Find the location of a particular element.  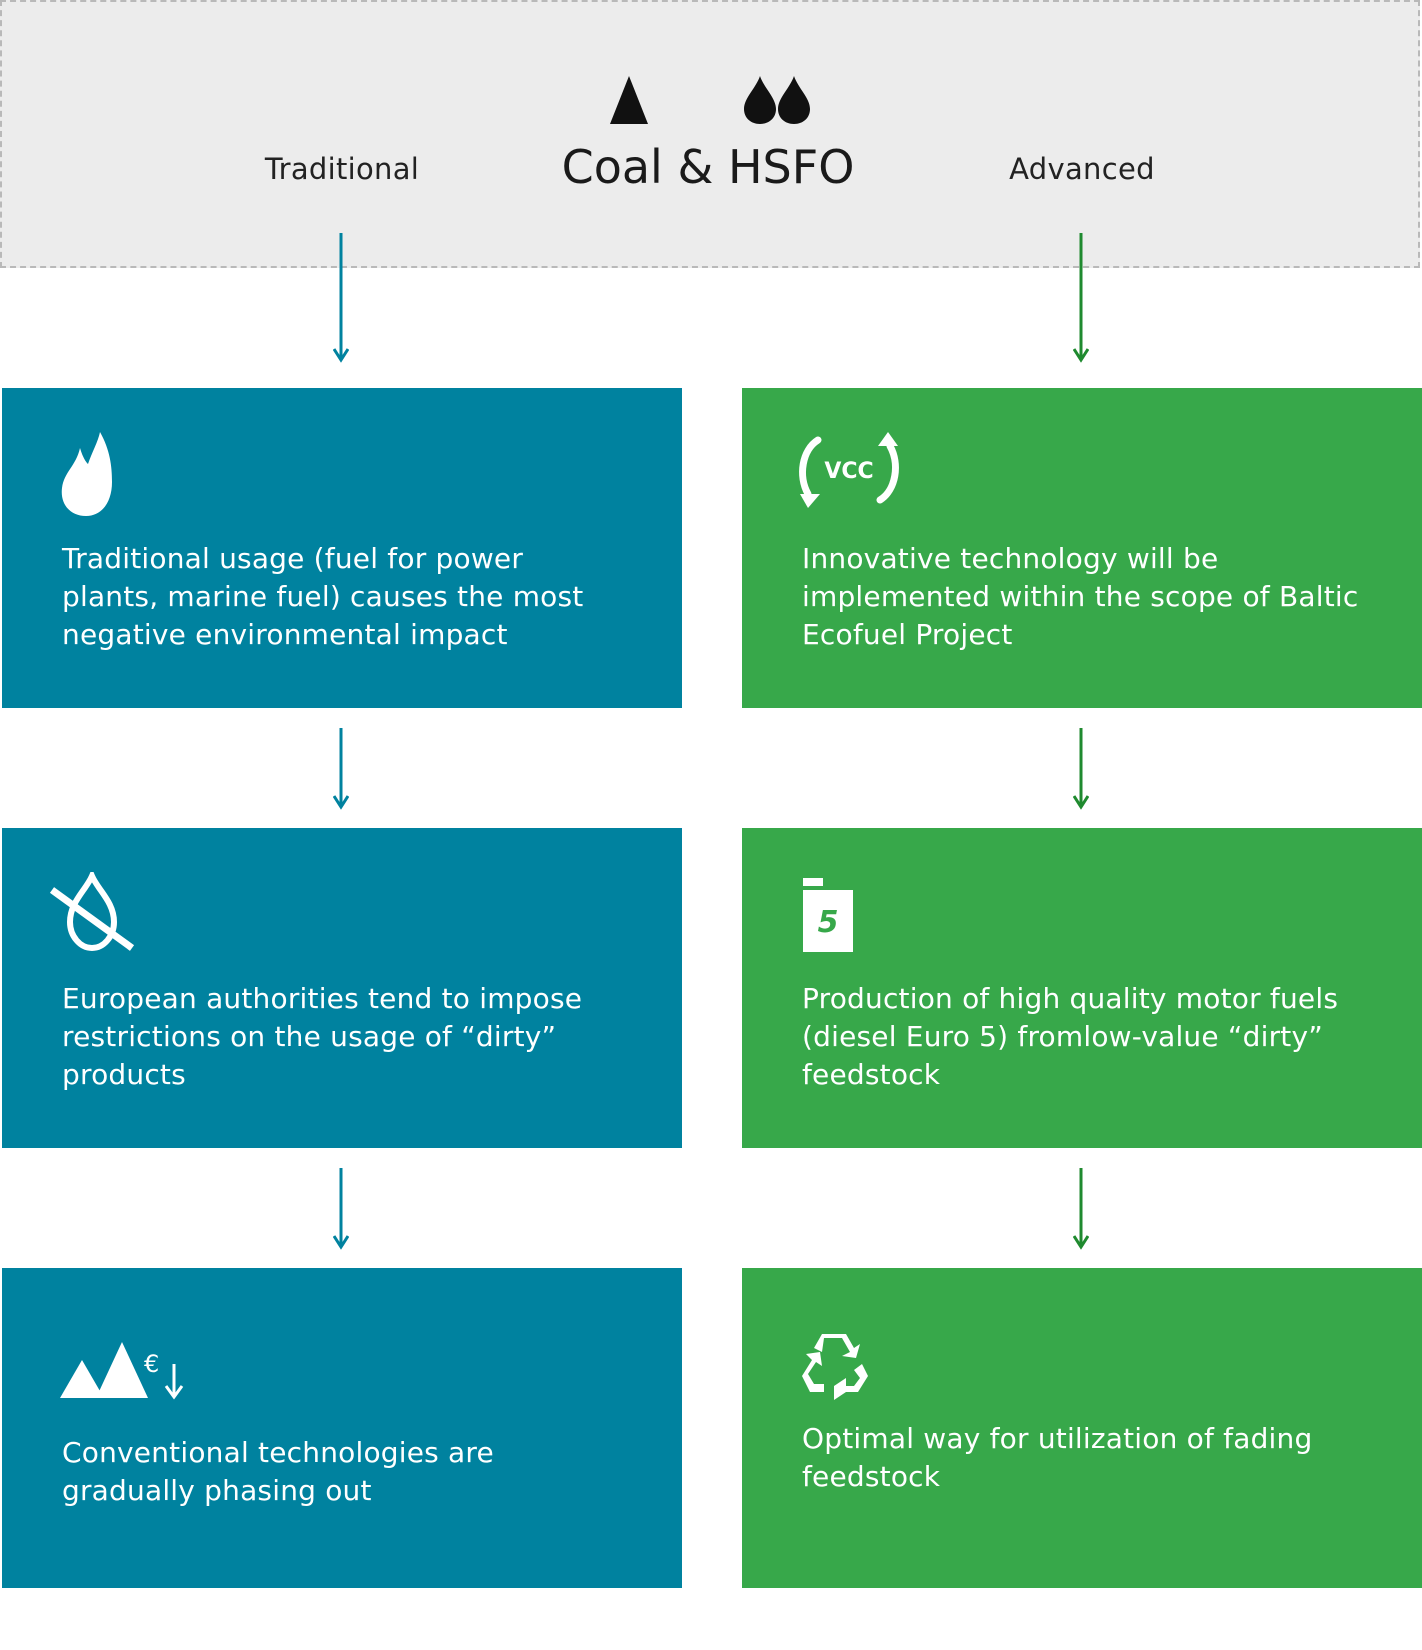

euro5-canister-icon: 5 is located at coordinates (828, 915).